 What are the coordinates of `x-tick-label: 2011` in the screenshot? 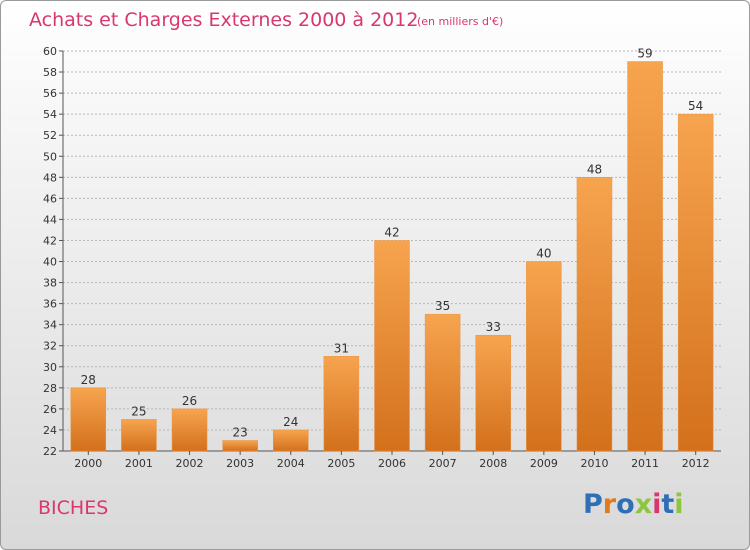 It's located at (645, 463).